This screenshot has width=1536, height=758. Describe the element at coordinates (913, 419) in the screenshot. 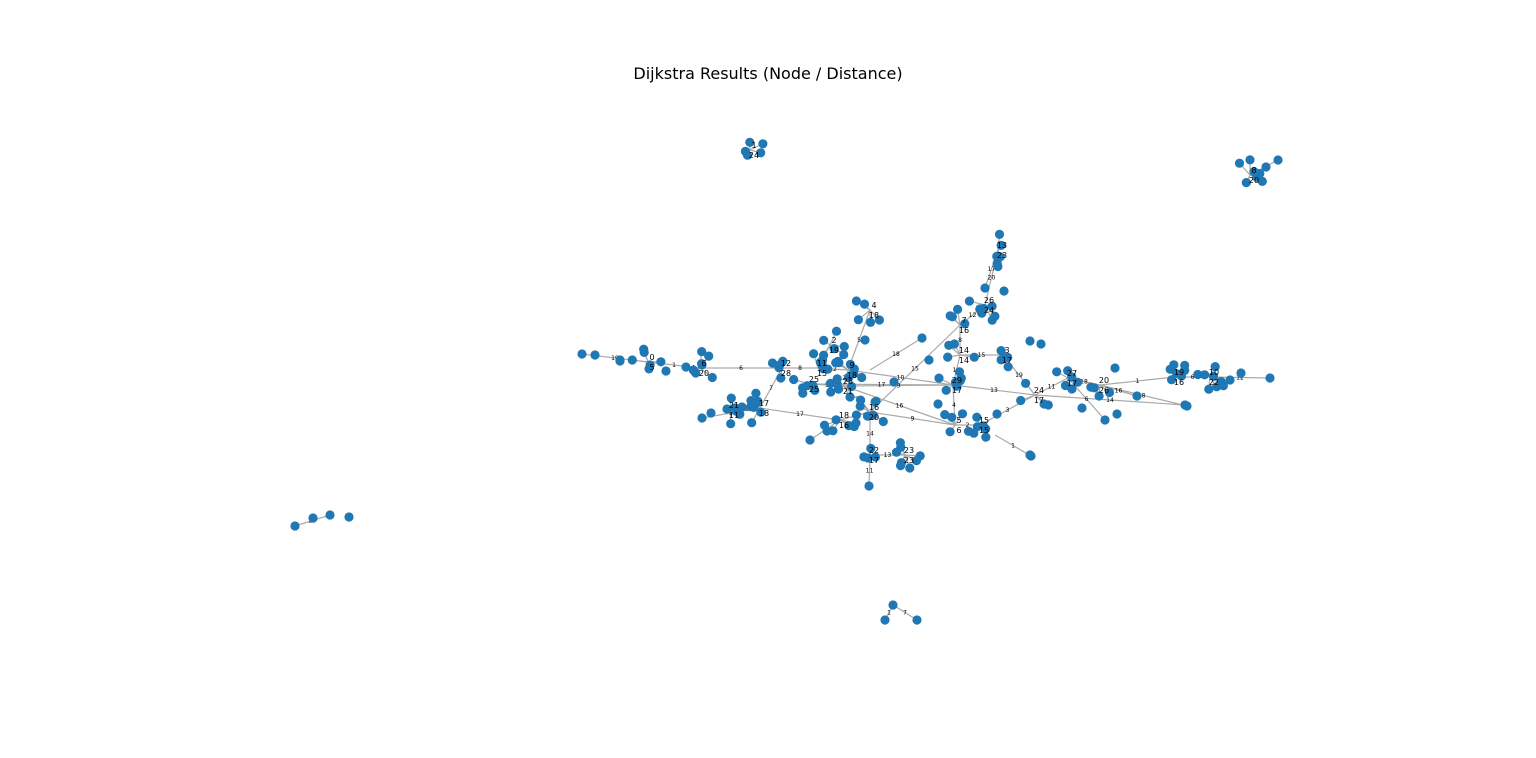

I see `edge-weight-label: 9` at that location.